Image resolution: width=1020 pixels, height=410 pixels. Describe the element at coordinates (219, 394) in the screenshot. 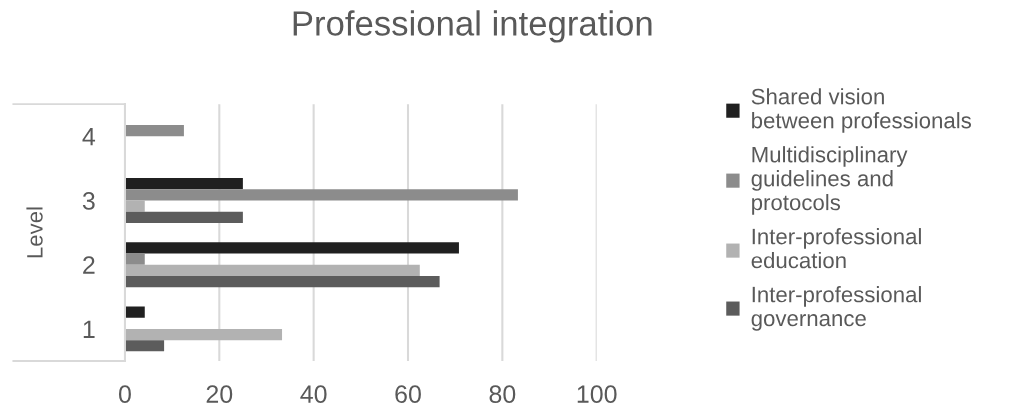

I see `x-tick-label: 20` at that location.